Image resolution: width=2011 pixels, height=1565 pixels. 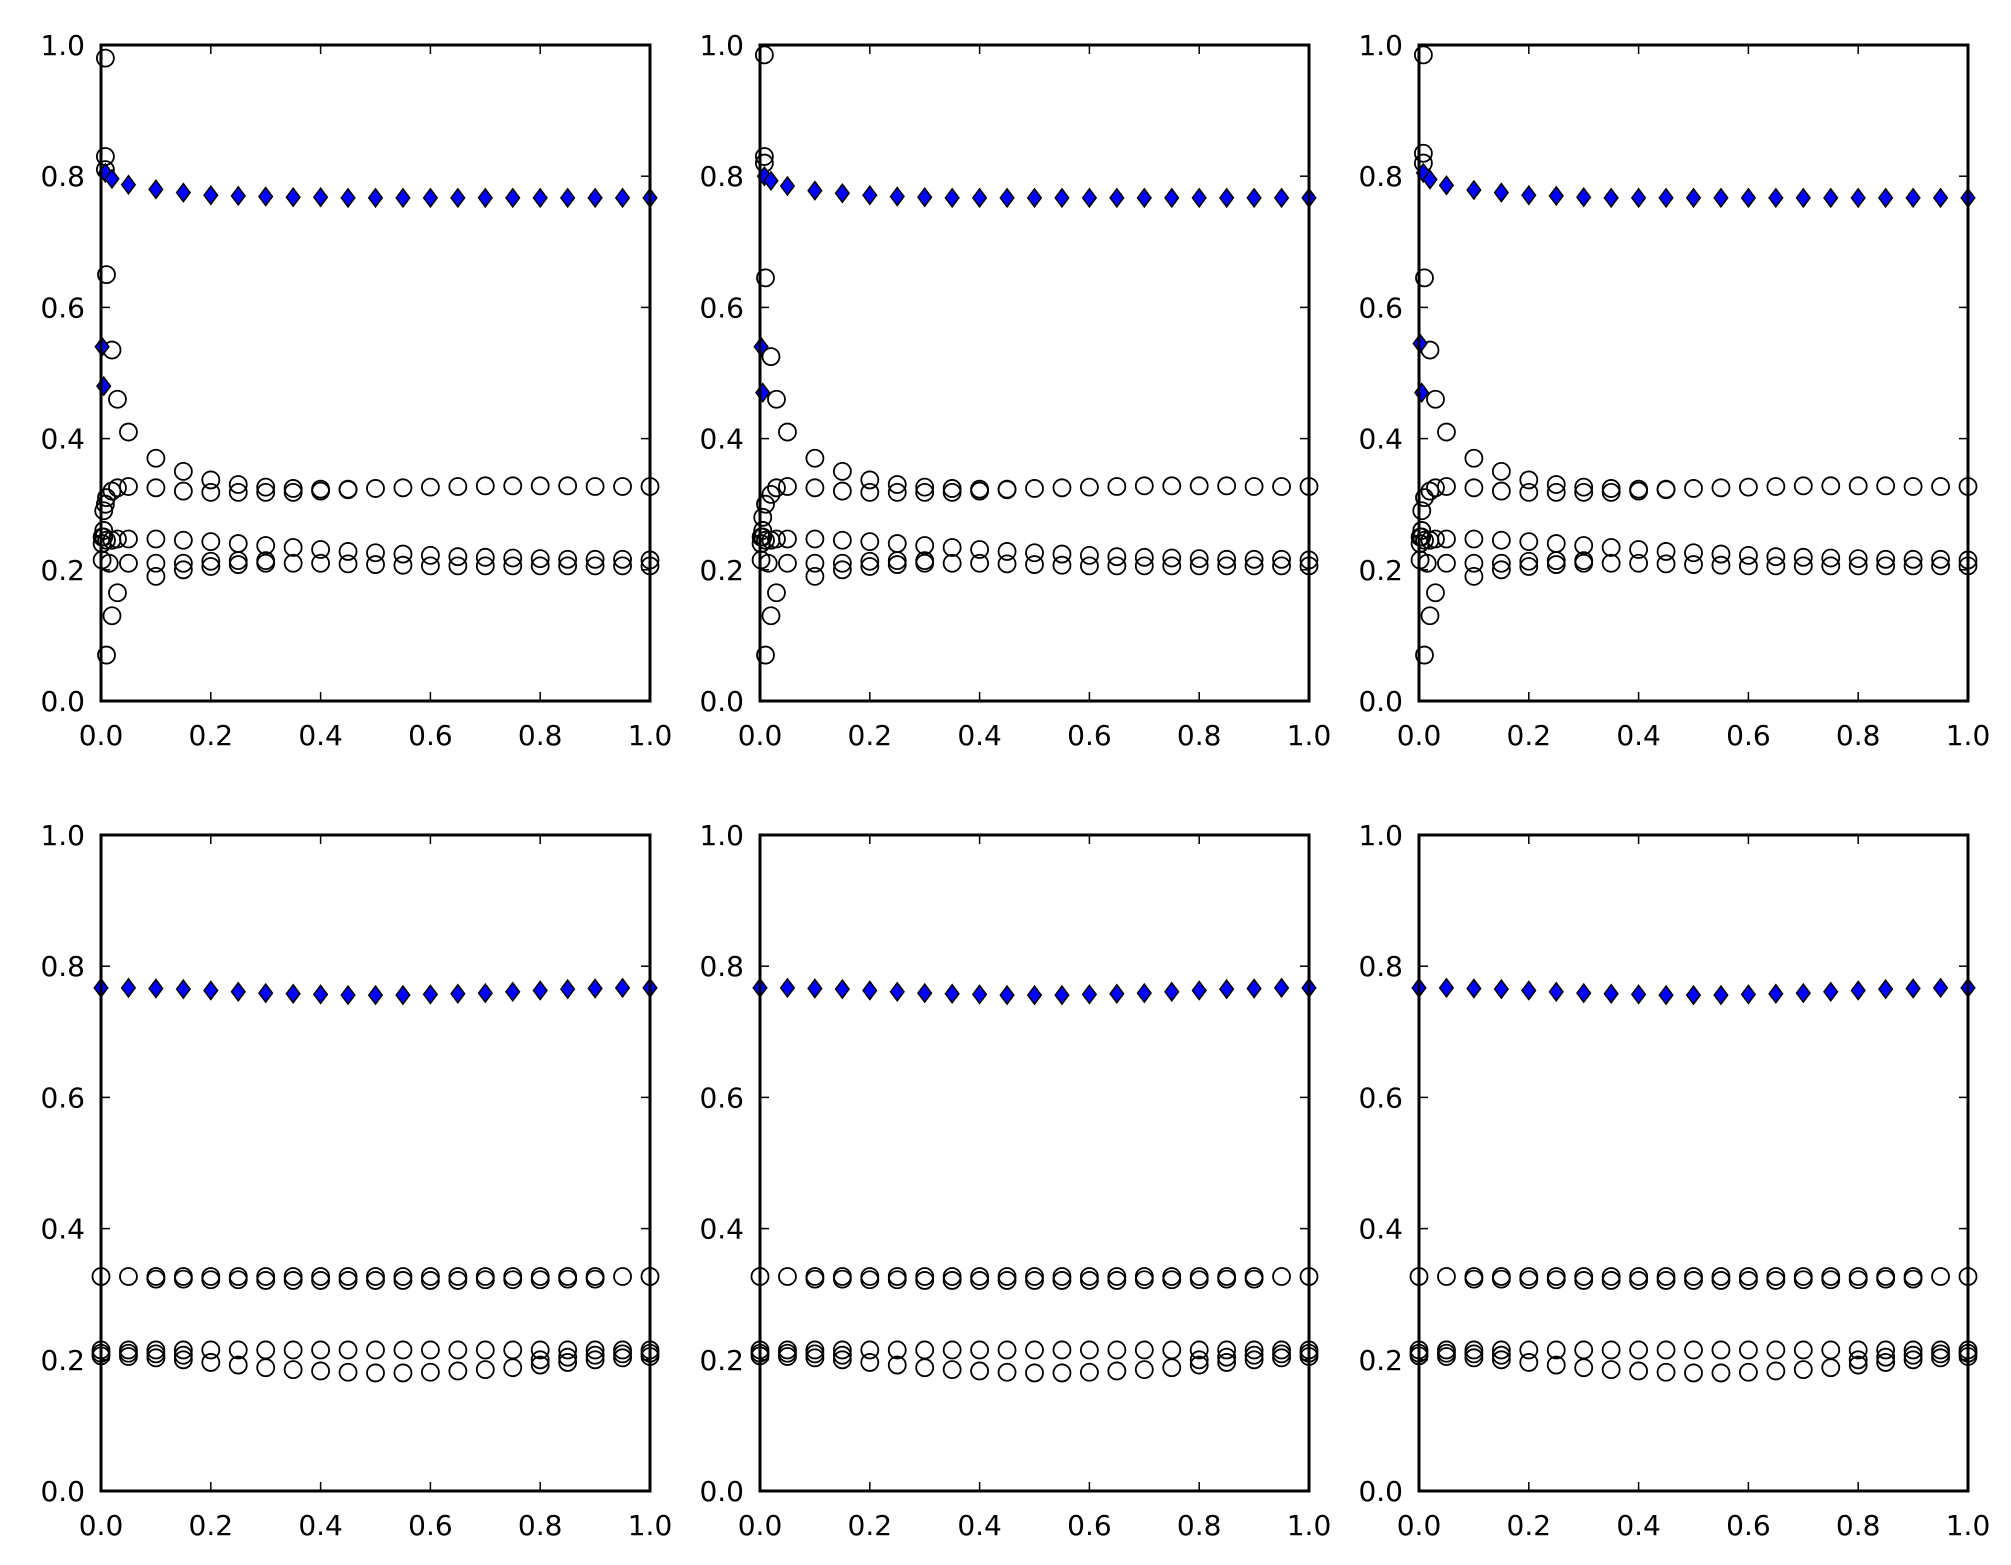 I want to click on y-tick-label: 0.0, so click(x=1380, y=701).